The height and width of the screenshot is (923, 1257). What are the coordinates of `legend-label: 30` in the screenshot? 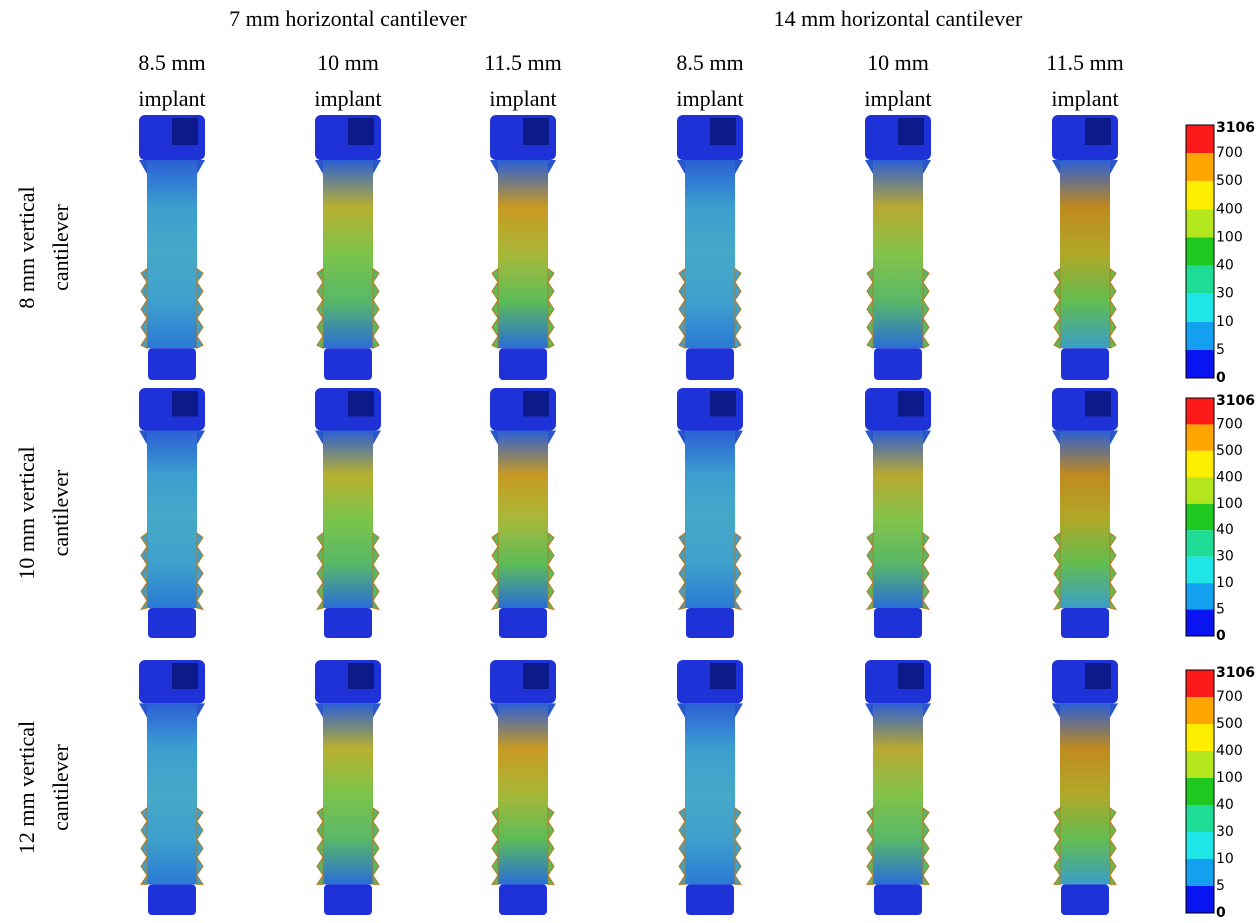 It's located at (1225, 832).